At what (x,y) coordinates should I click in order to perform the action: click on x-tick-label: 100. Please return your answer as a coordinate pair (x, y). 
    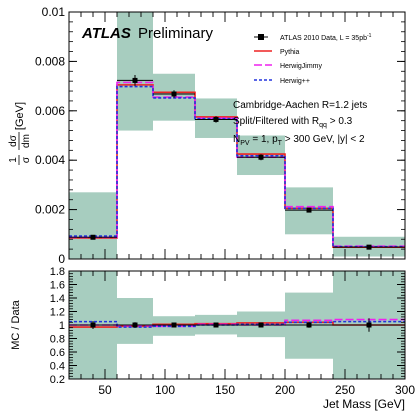
    Looking at the image, I should click on (165, 390).